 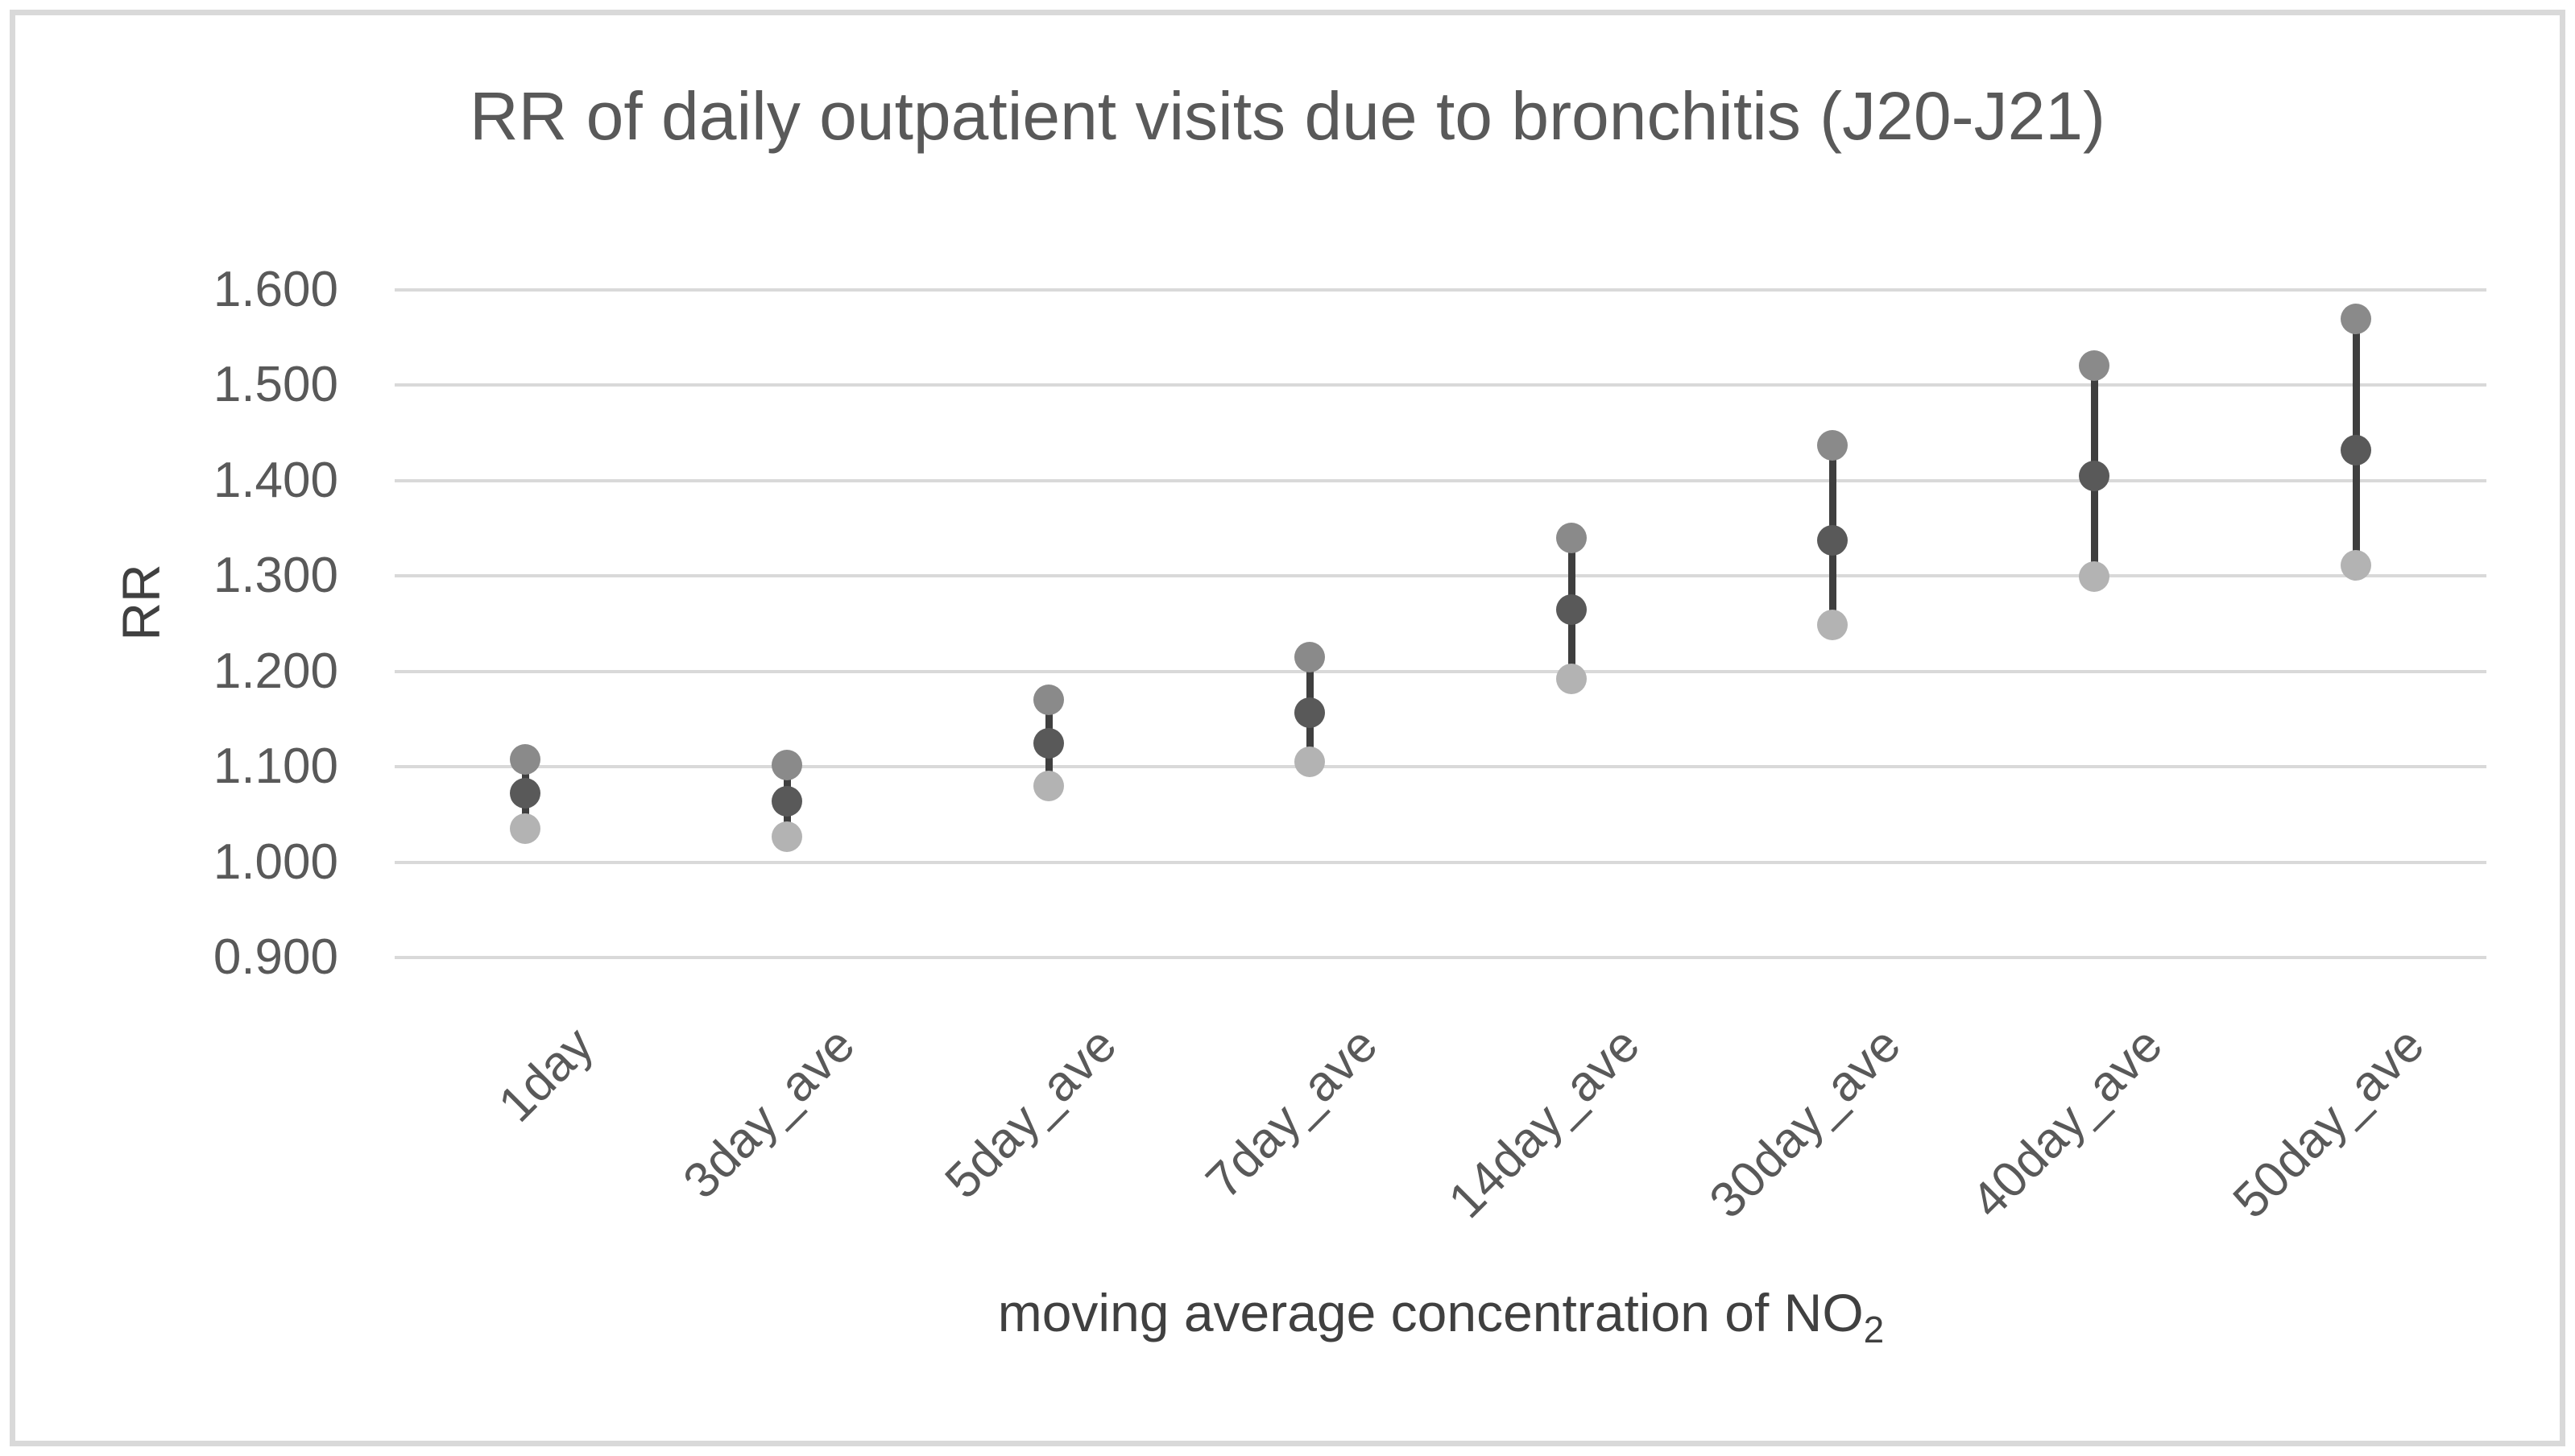 What do you see at coordinates (1430, 1312) in the screenshot?
I see `x-axis-title-main: moving average concentration of NO` at bounding box center [1430, 1312].